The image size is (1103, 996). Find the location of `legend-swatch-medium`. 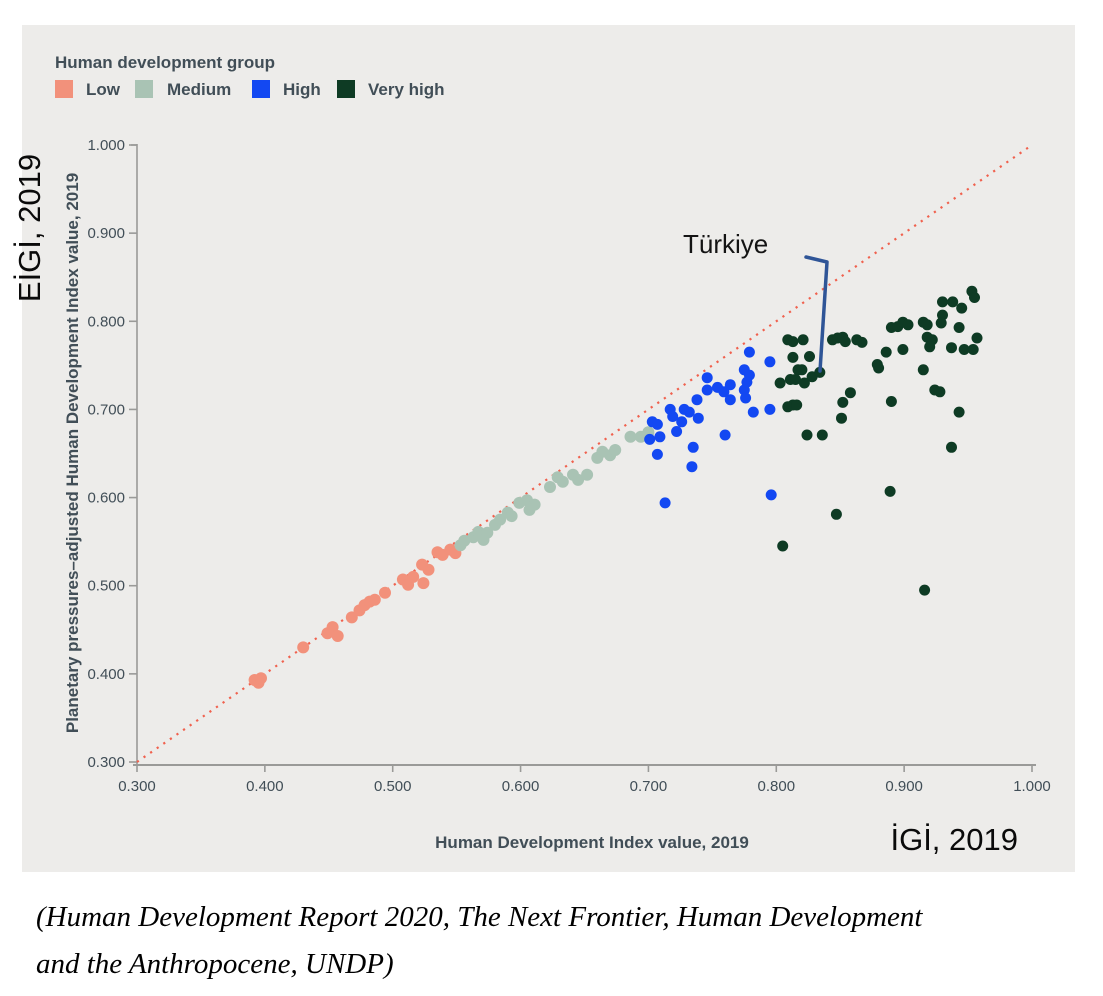

legend-swatch-medium is located at coordinates (144, 89).